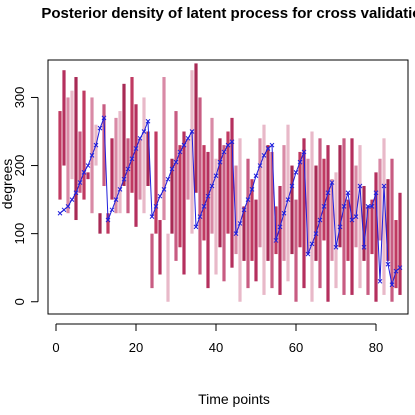 The height and width of the screenshot is (415, 415). I want to click on x-tick-label: 40, so click(216, 347).